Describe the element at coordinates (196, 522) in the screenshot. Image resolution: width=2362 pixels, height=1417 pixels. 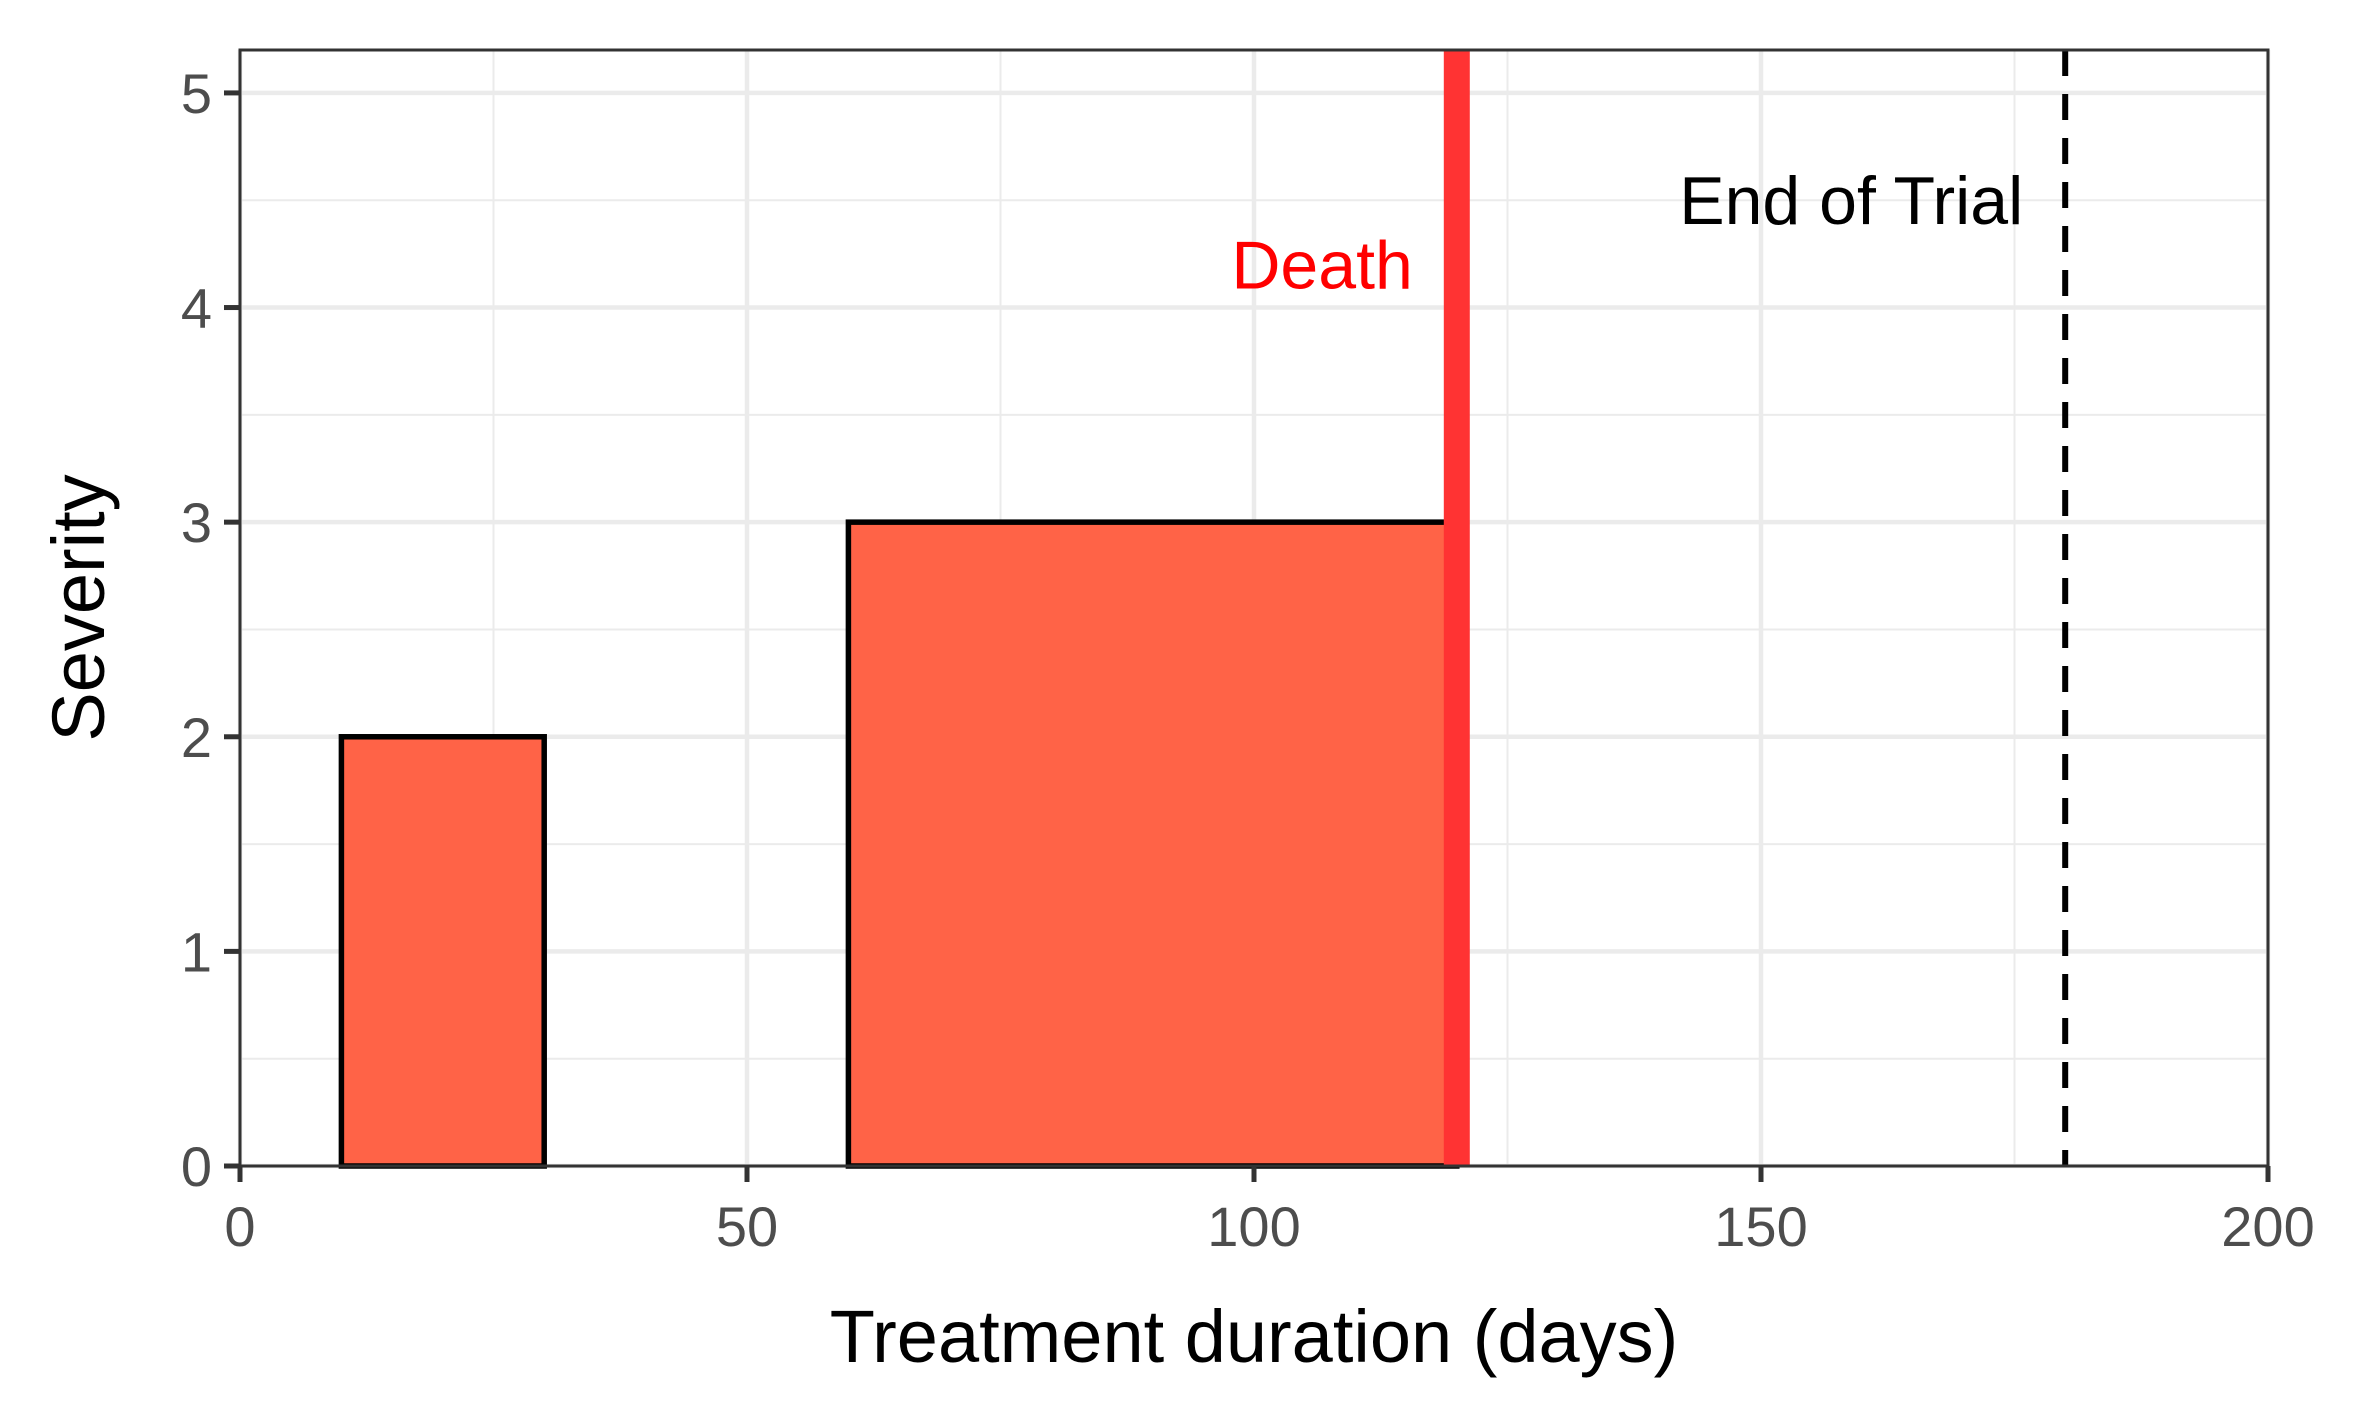
I see `y-tick-label: 3` at that location.